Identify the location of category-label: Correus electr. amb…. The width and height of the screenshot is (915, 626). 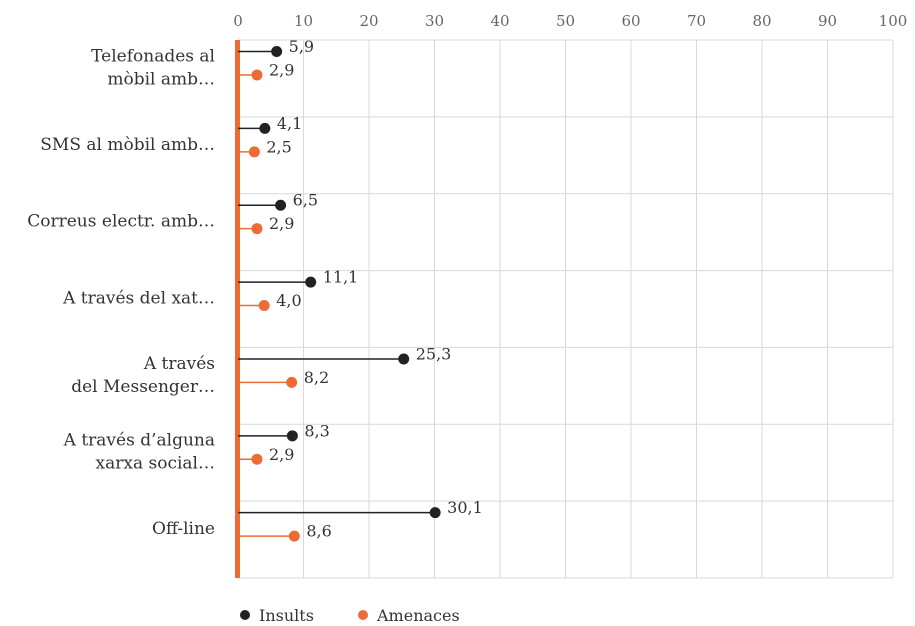
(121, 222).